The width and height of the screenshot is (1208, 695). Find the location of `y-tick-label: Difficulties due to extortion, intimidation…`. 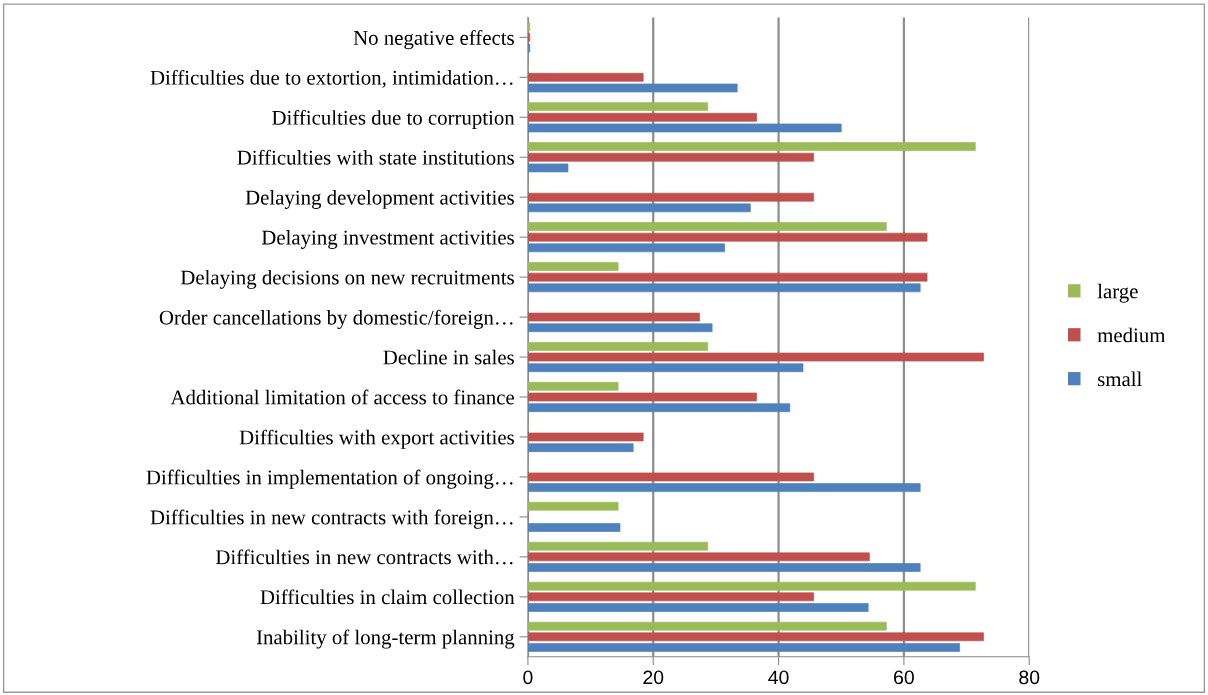

y-tick-label: Difficulties due to extortion, intimidation… is located at coordinates (331, 78).